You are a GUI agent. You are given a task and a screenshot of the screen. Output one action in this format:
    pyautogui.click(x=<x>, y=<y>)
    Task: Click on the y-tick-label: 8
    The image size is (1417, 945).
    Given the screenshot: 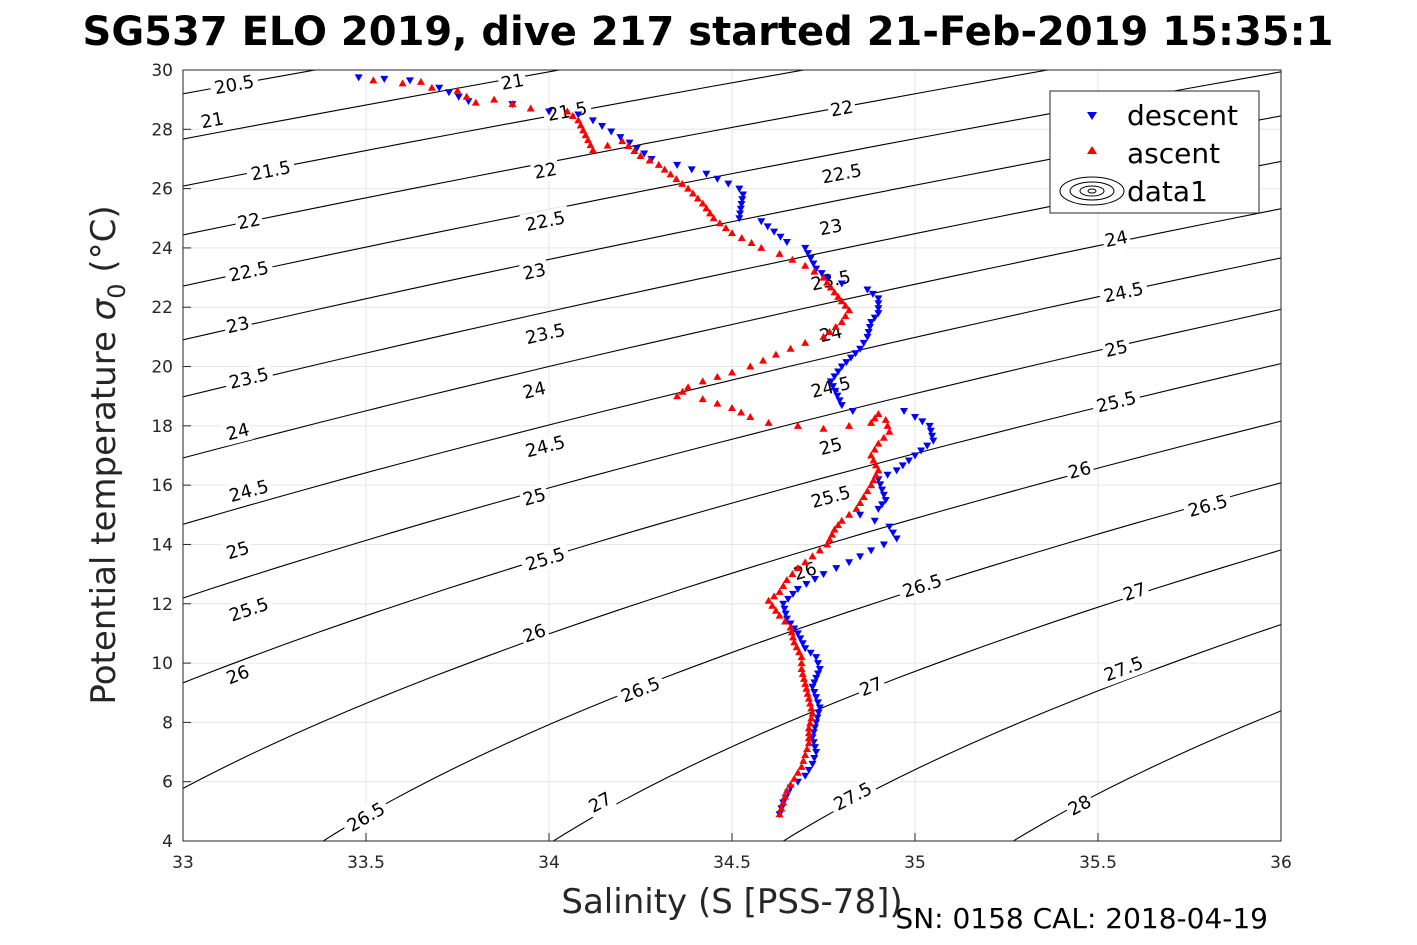 What is the action you would take?
    pyautogui.click(x=167, y=723)
    